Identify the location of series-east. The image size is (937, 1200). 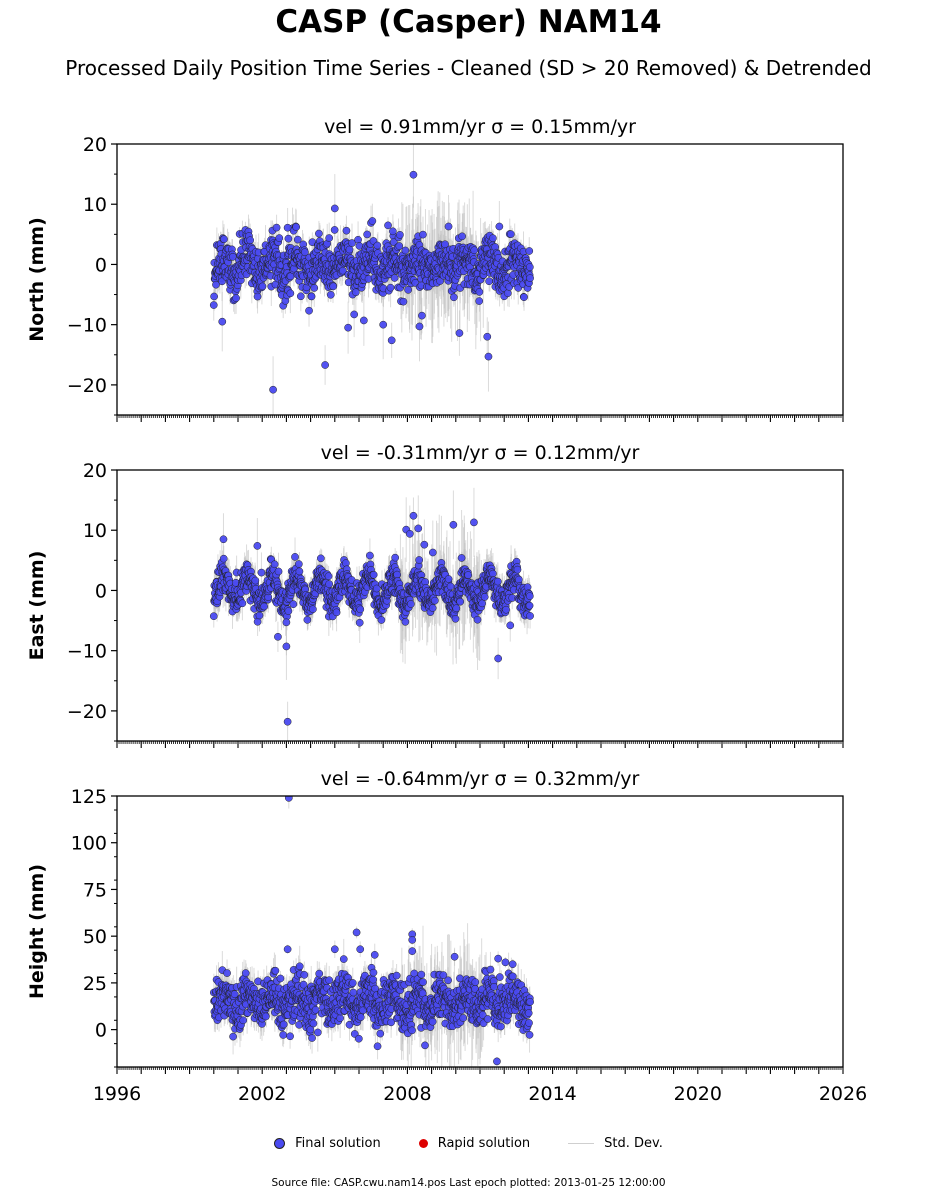
(371, 614).